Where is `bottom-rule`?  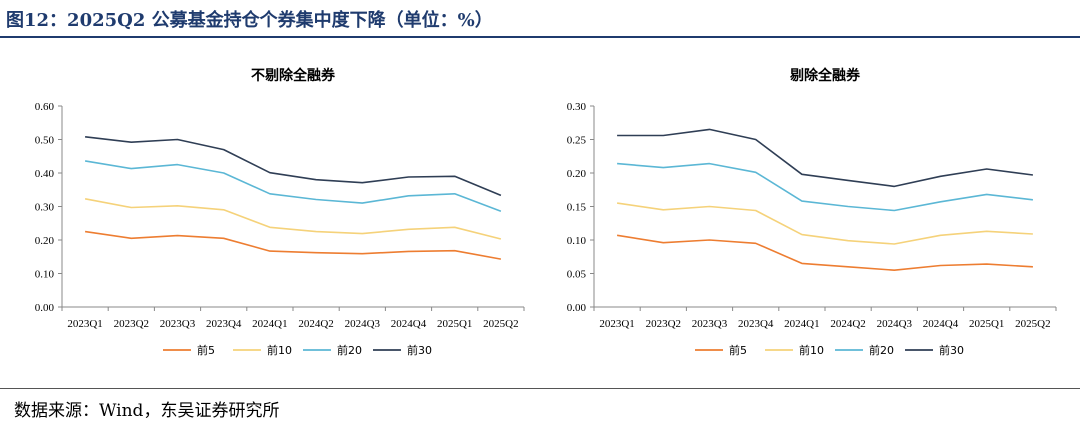
bottom-rule is located at coordinates (540, 388).